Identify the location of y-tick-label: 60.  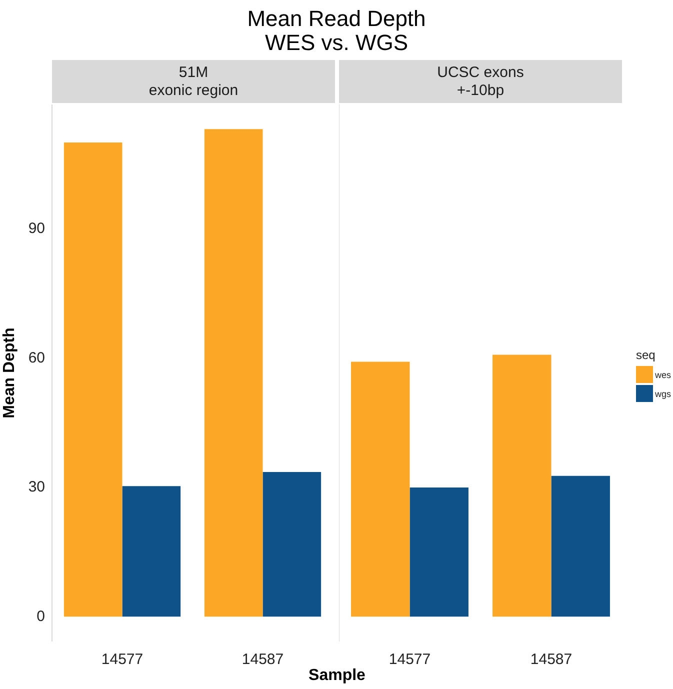
(36, 357).